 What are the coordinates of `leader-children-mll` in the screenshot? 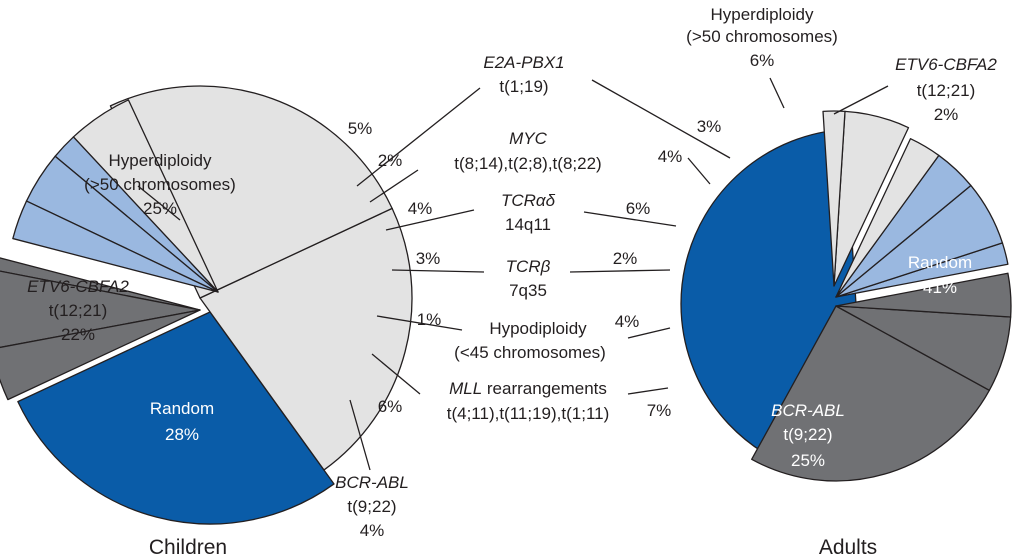 It's located at (396, 374).